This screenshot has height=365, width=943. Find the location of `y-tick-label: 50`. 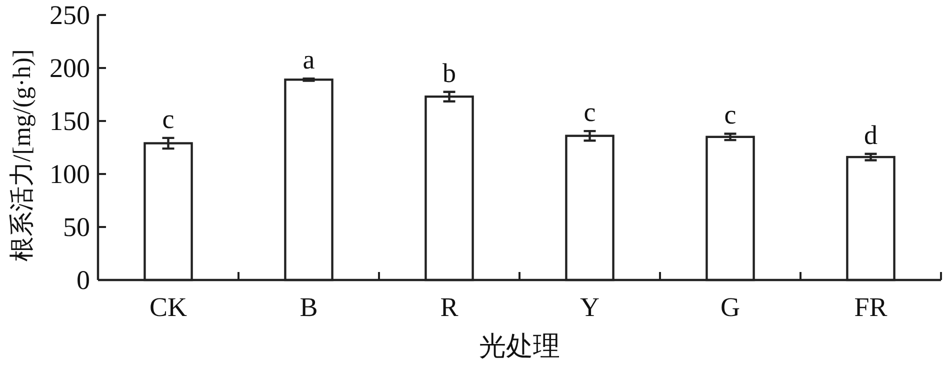

y-tick-label: 50 is located at coordinates (76, 227).